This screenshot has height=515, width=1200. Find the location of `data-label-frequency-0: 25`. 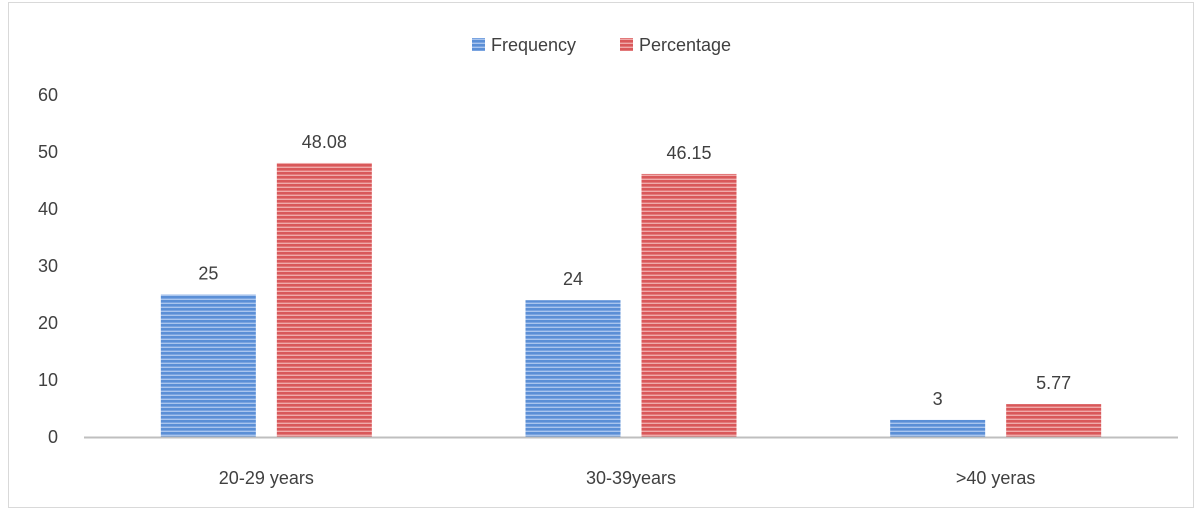

data-label-frequency-0: 25 is located at coordinates (208, 274).